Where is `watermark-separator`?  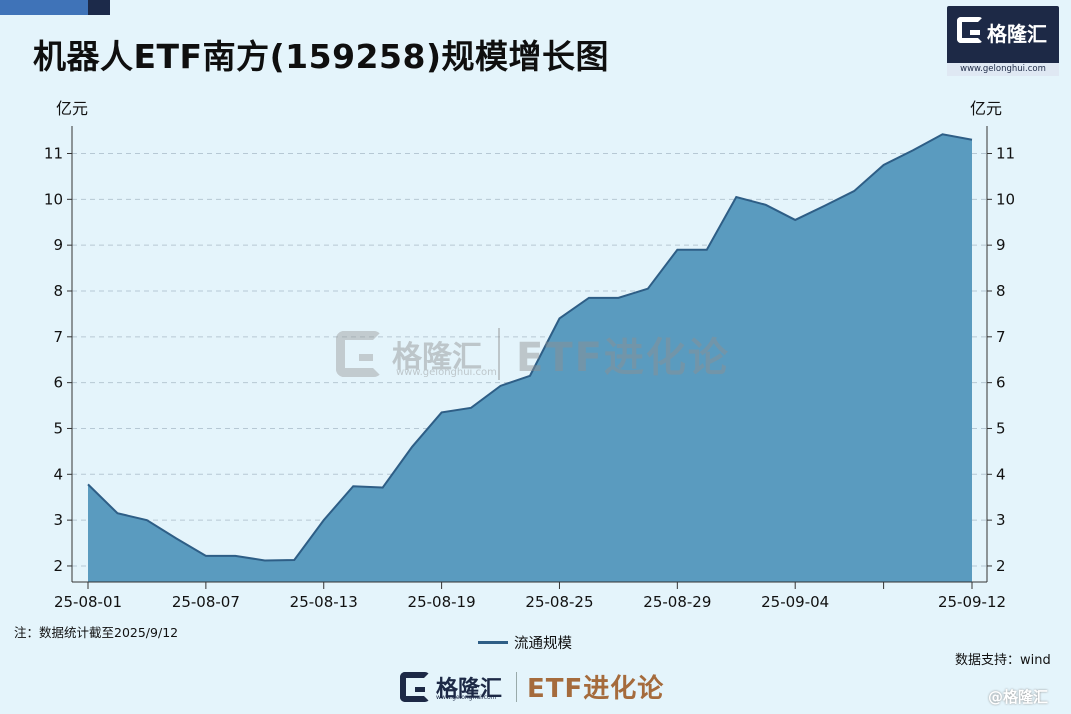 watermark-separator is located at coordinates (499, 354).